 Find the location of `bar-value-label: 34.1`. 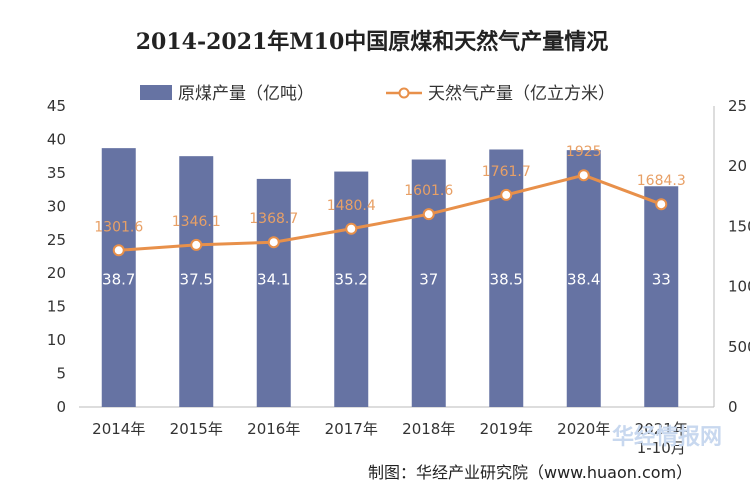

bar-value-label: 34.1 is located at coordinates (273, 280).